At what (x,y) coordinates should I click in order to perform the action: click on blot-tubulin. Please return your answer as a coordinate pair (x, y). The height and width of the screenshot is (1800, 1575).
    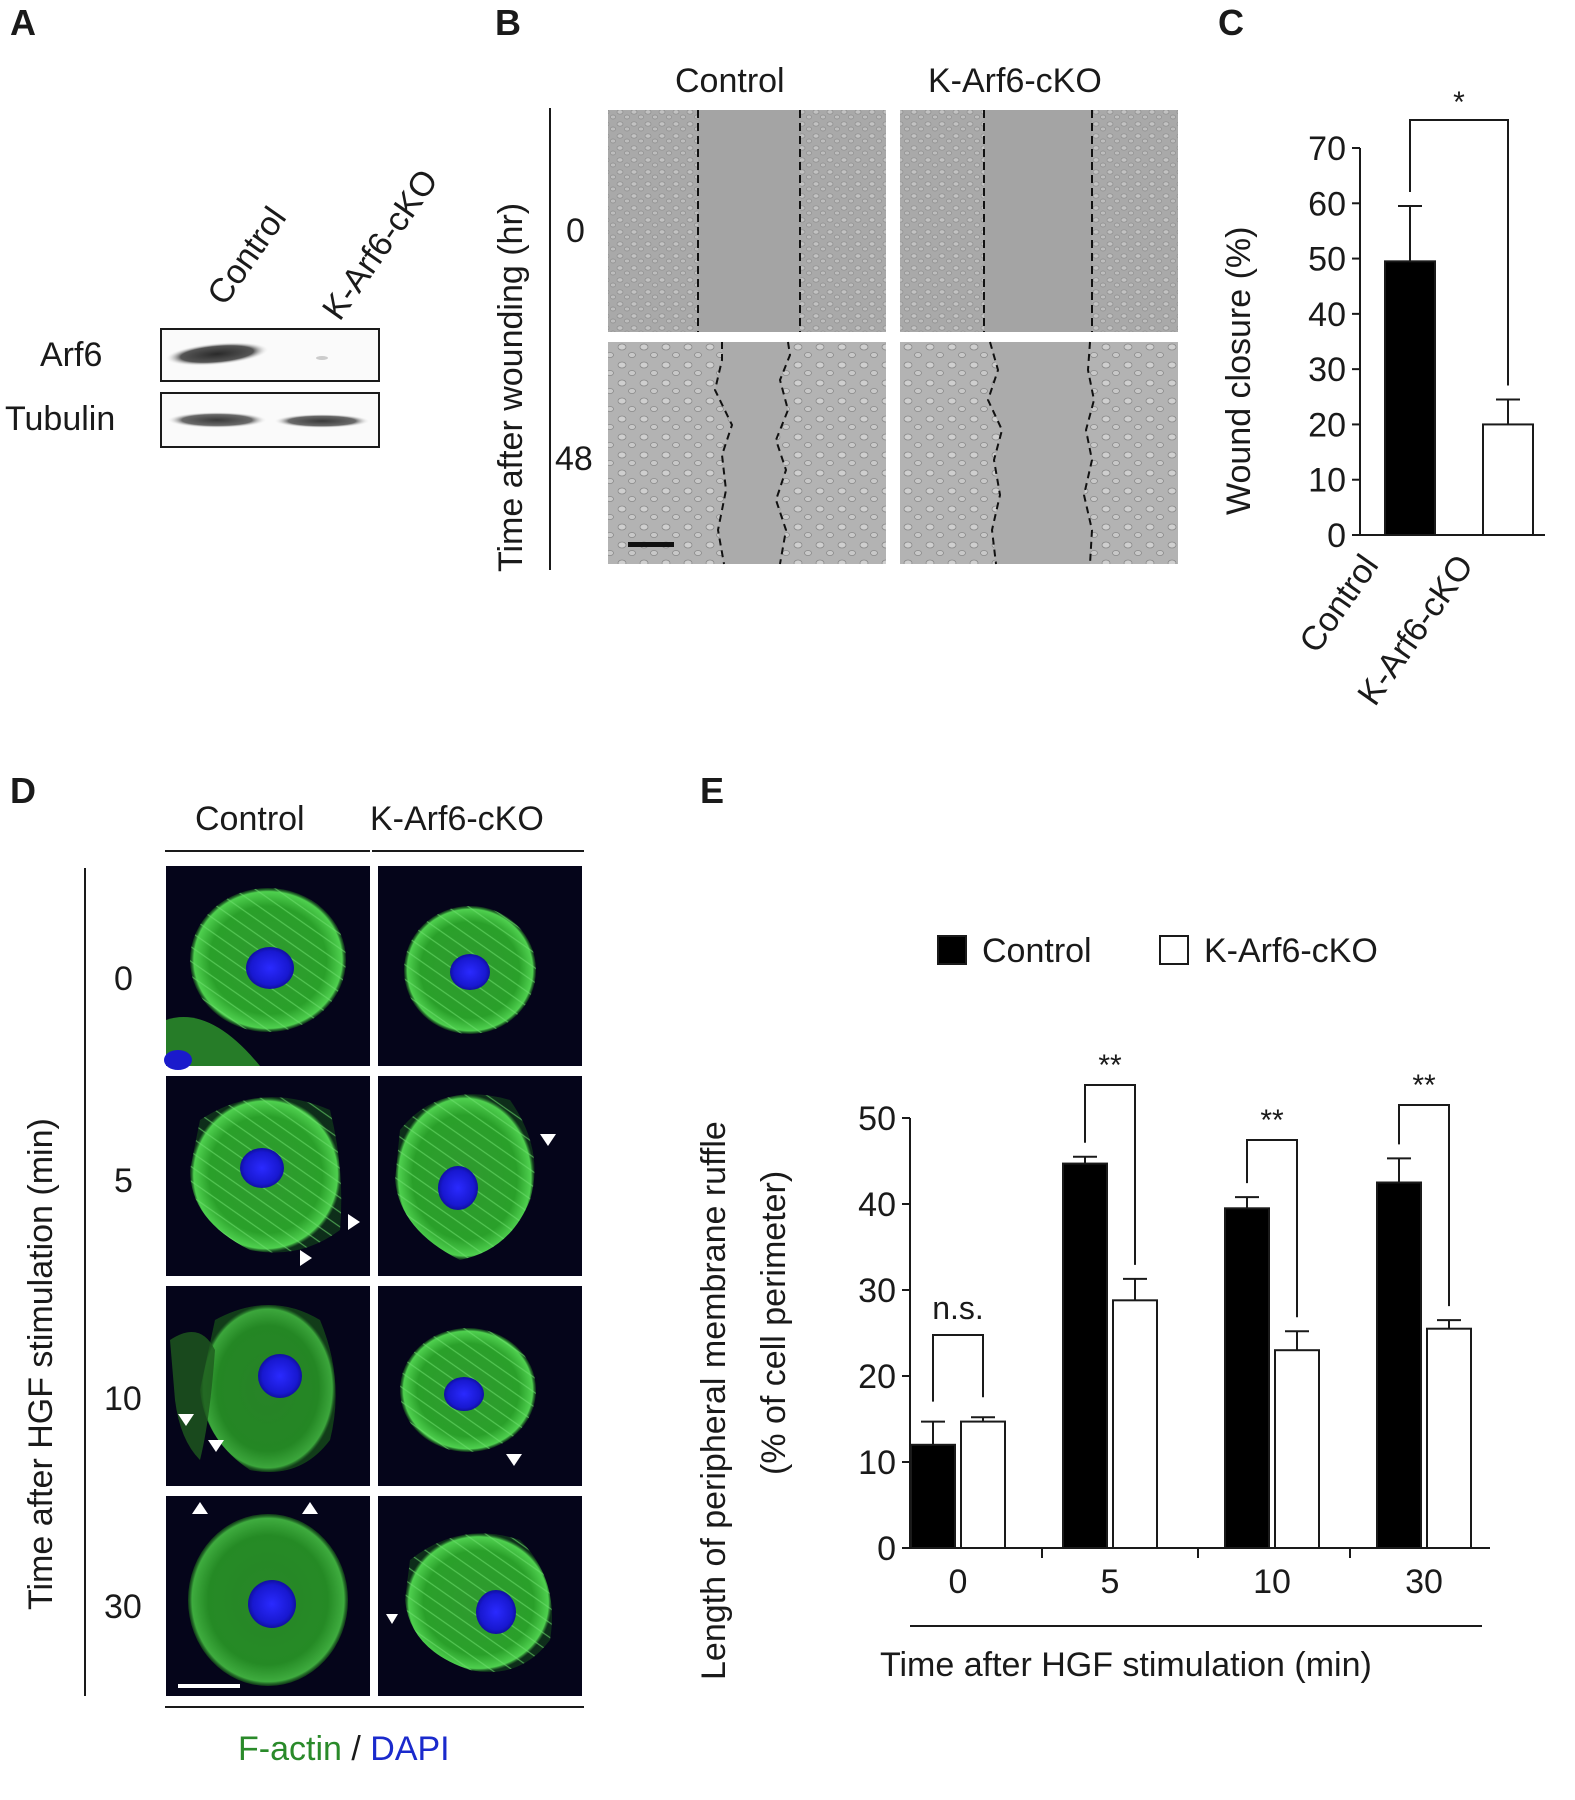
    Looking at the image, I should click on (270, 420).